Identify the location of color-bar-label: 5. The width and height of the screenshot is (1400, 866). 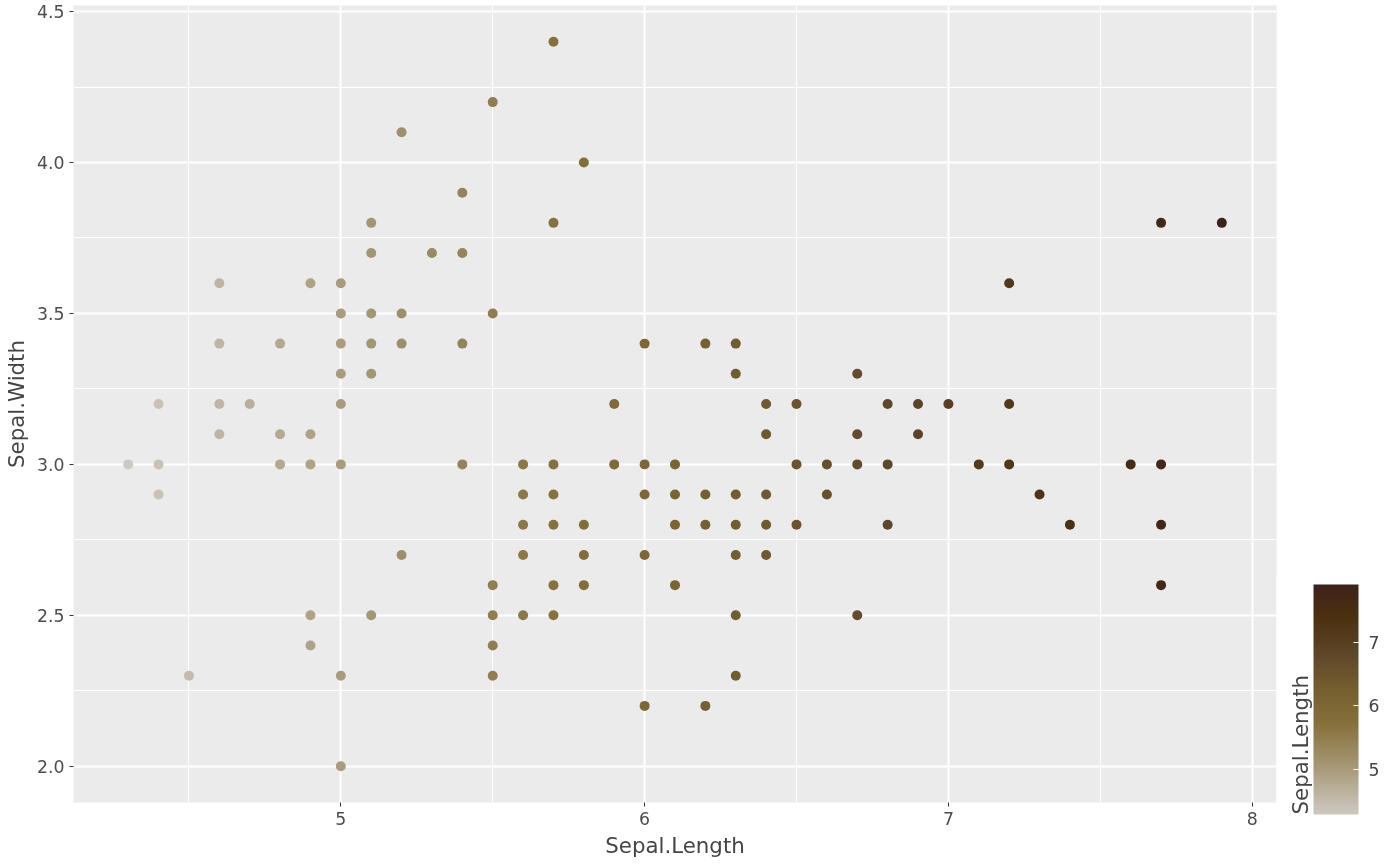
(1374, 770).